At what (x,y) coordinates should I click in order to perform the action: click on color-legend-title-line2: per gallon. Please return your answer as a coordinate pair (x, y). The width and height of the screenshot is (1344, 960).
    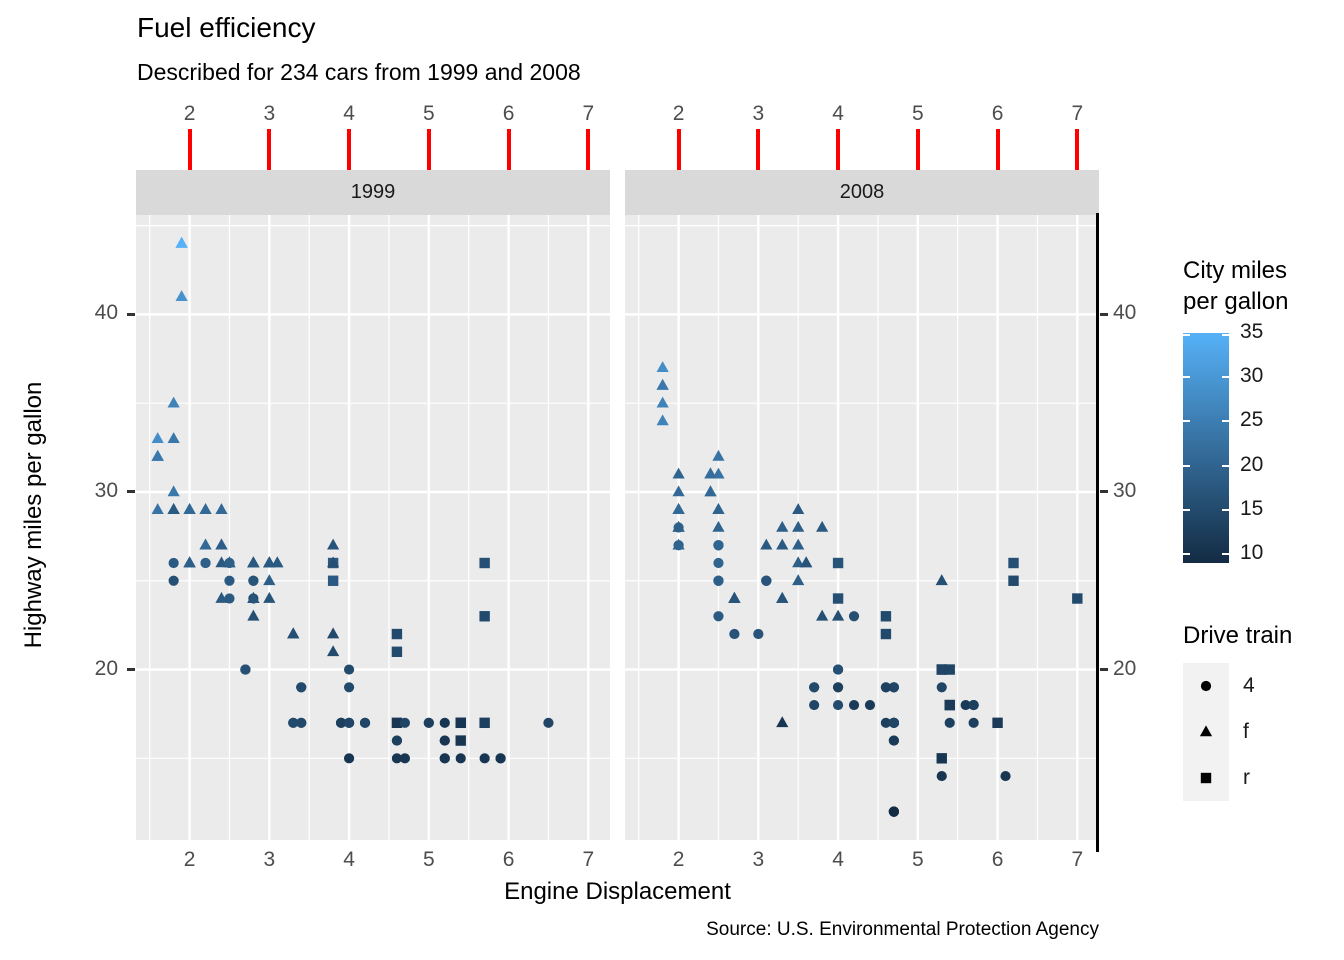
    Looking at the image, I should click on (1236, 301).